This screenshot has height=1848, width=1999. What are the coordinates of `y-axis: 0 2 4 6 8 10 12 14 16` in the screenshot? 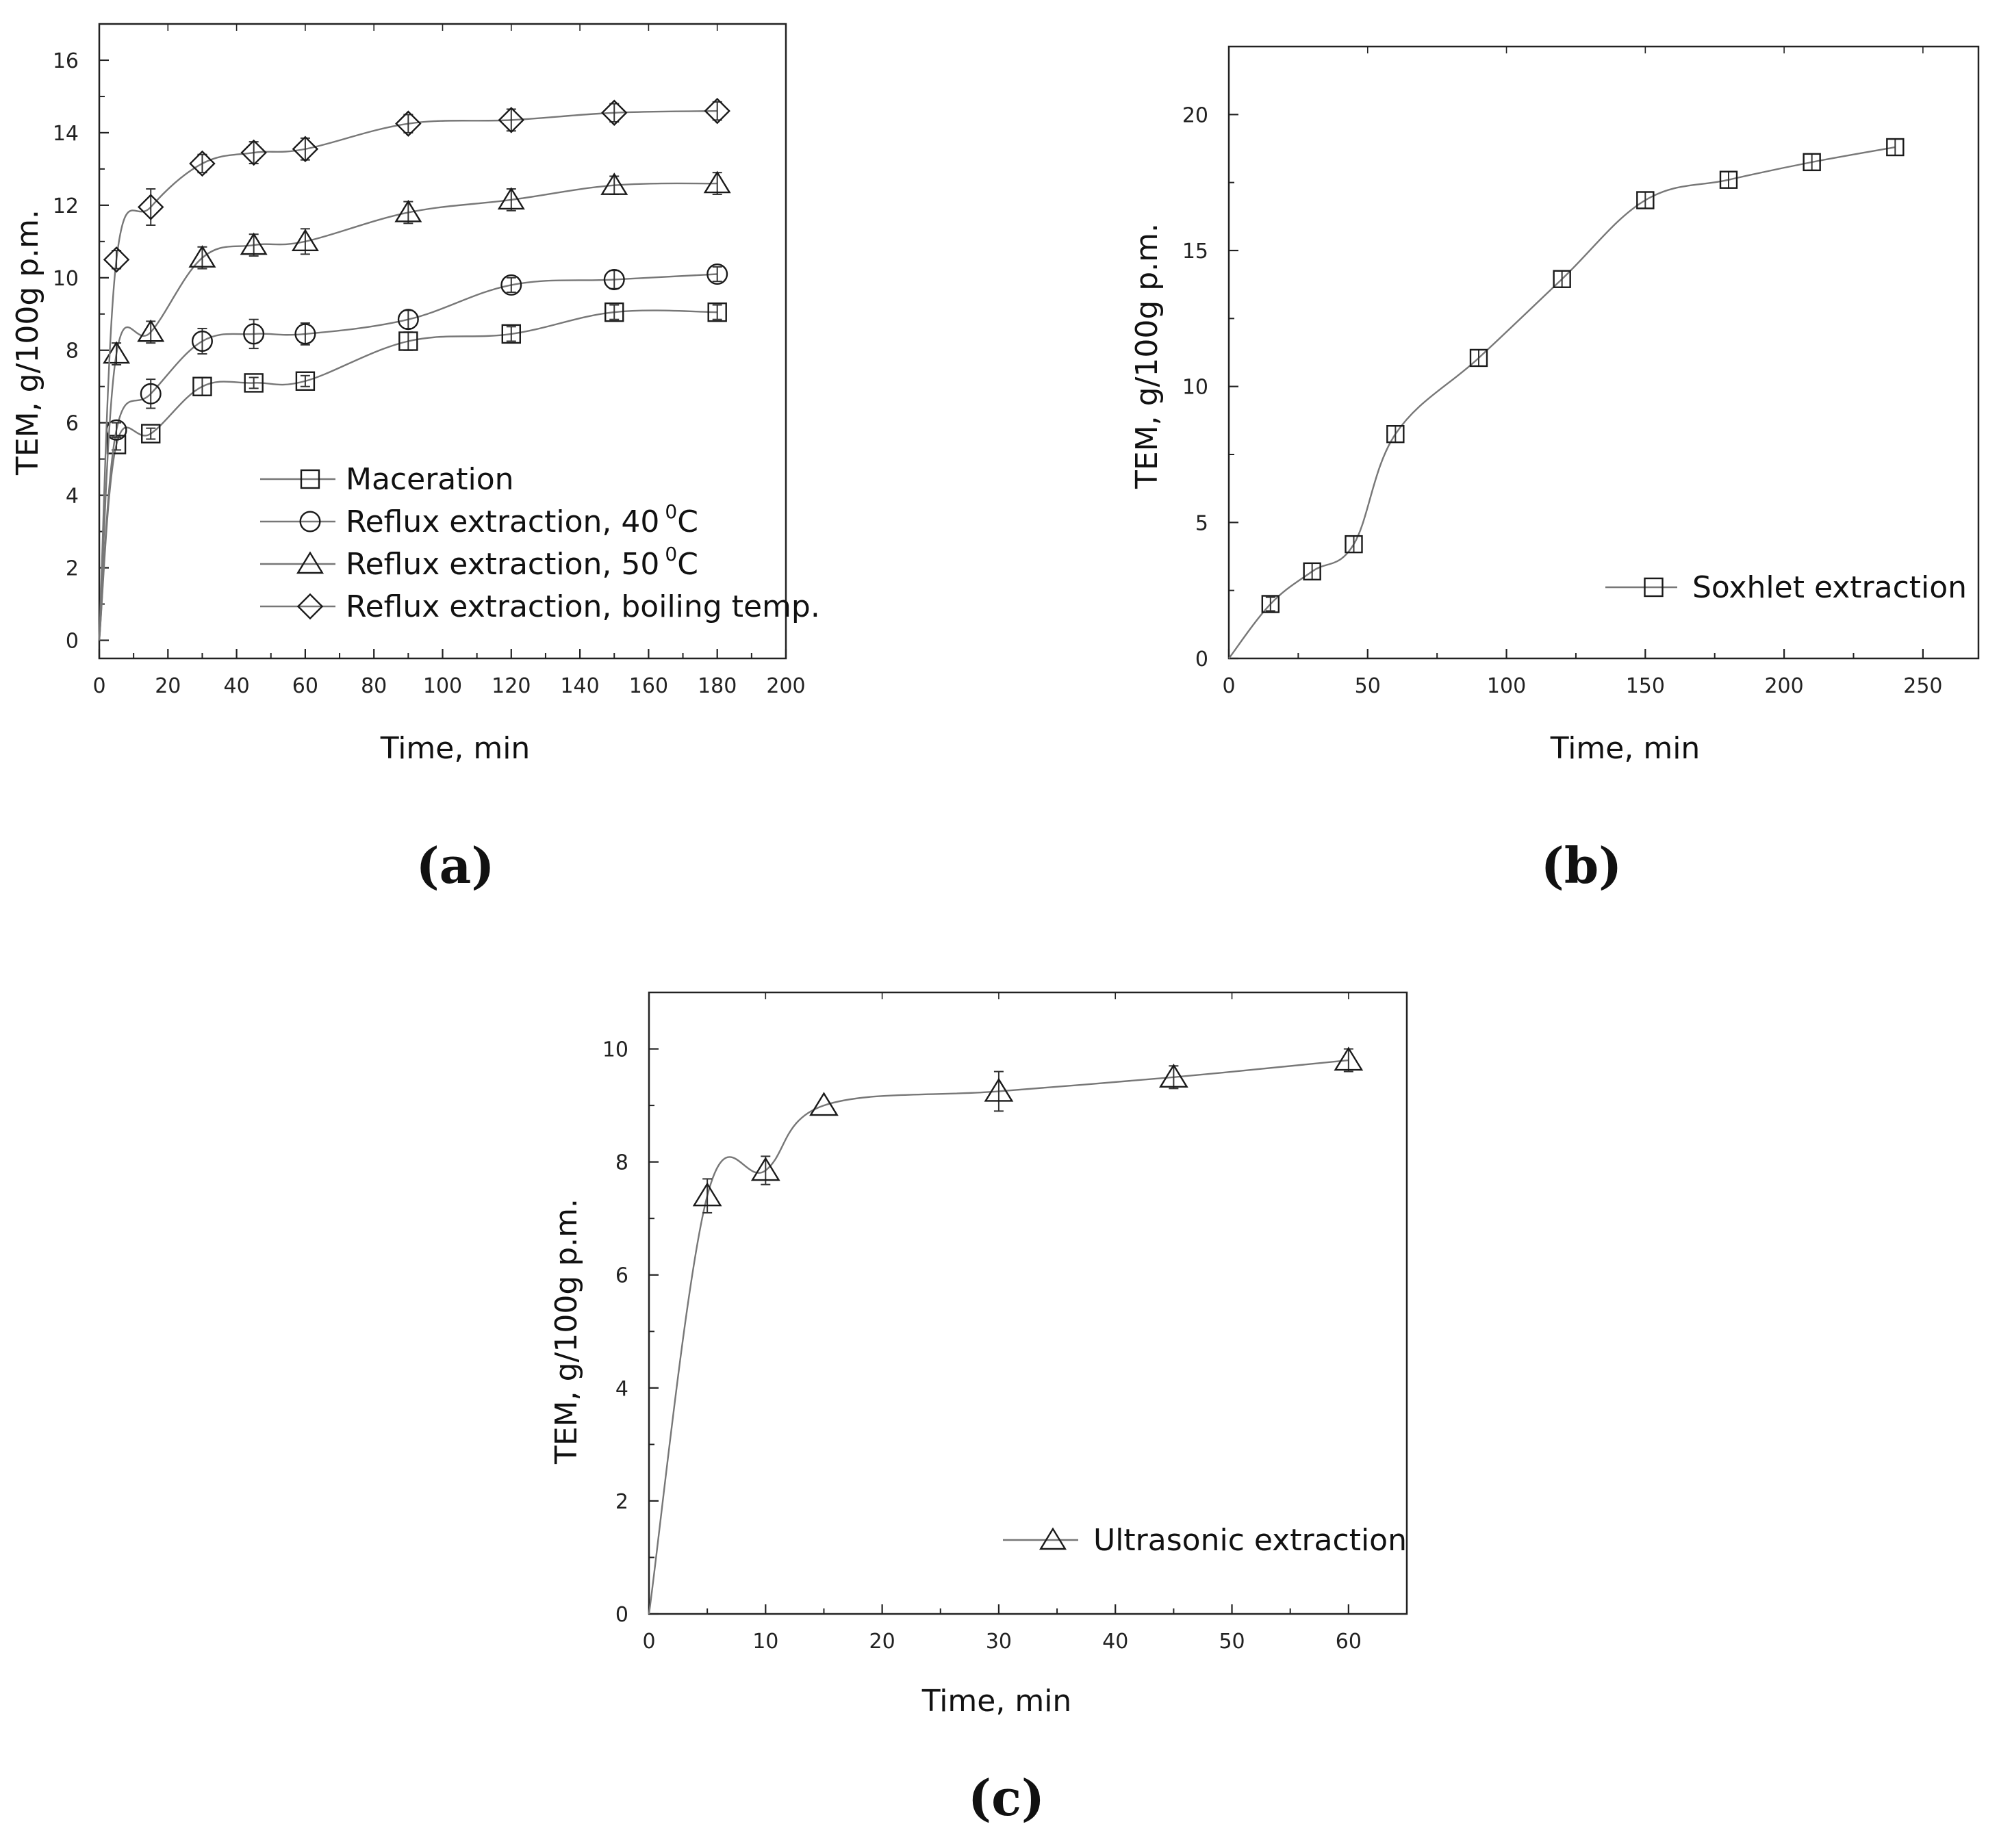 It's located at (81, 351).